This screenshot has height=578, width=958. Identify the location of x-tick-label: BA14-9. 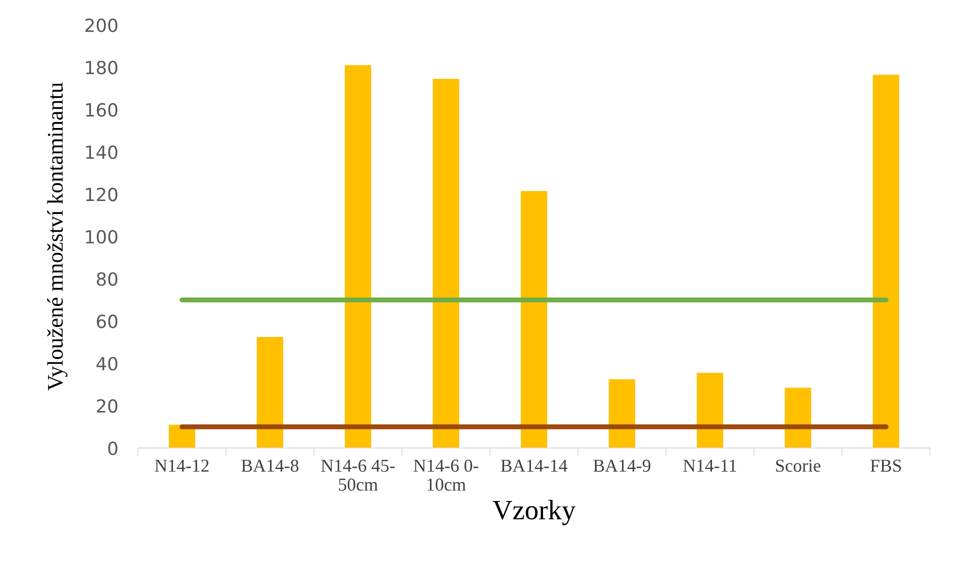
(621, 466).